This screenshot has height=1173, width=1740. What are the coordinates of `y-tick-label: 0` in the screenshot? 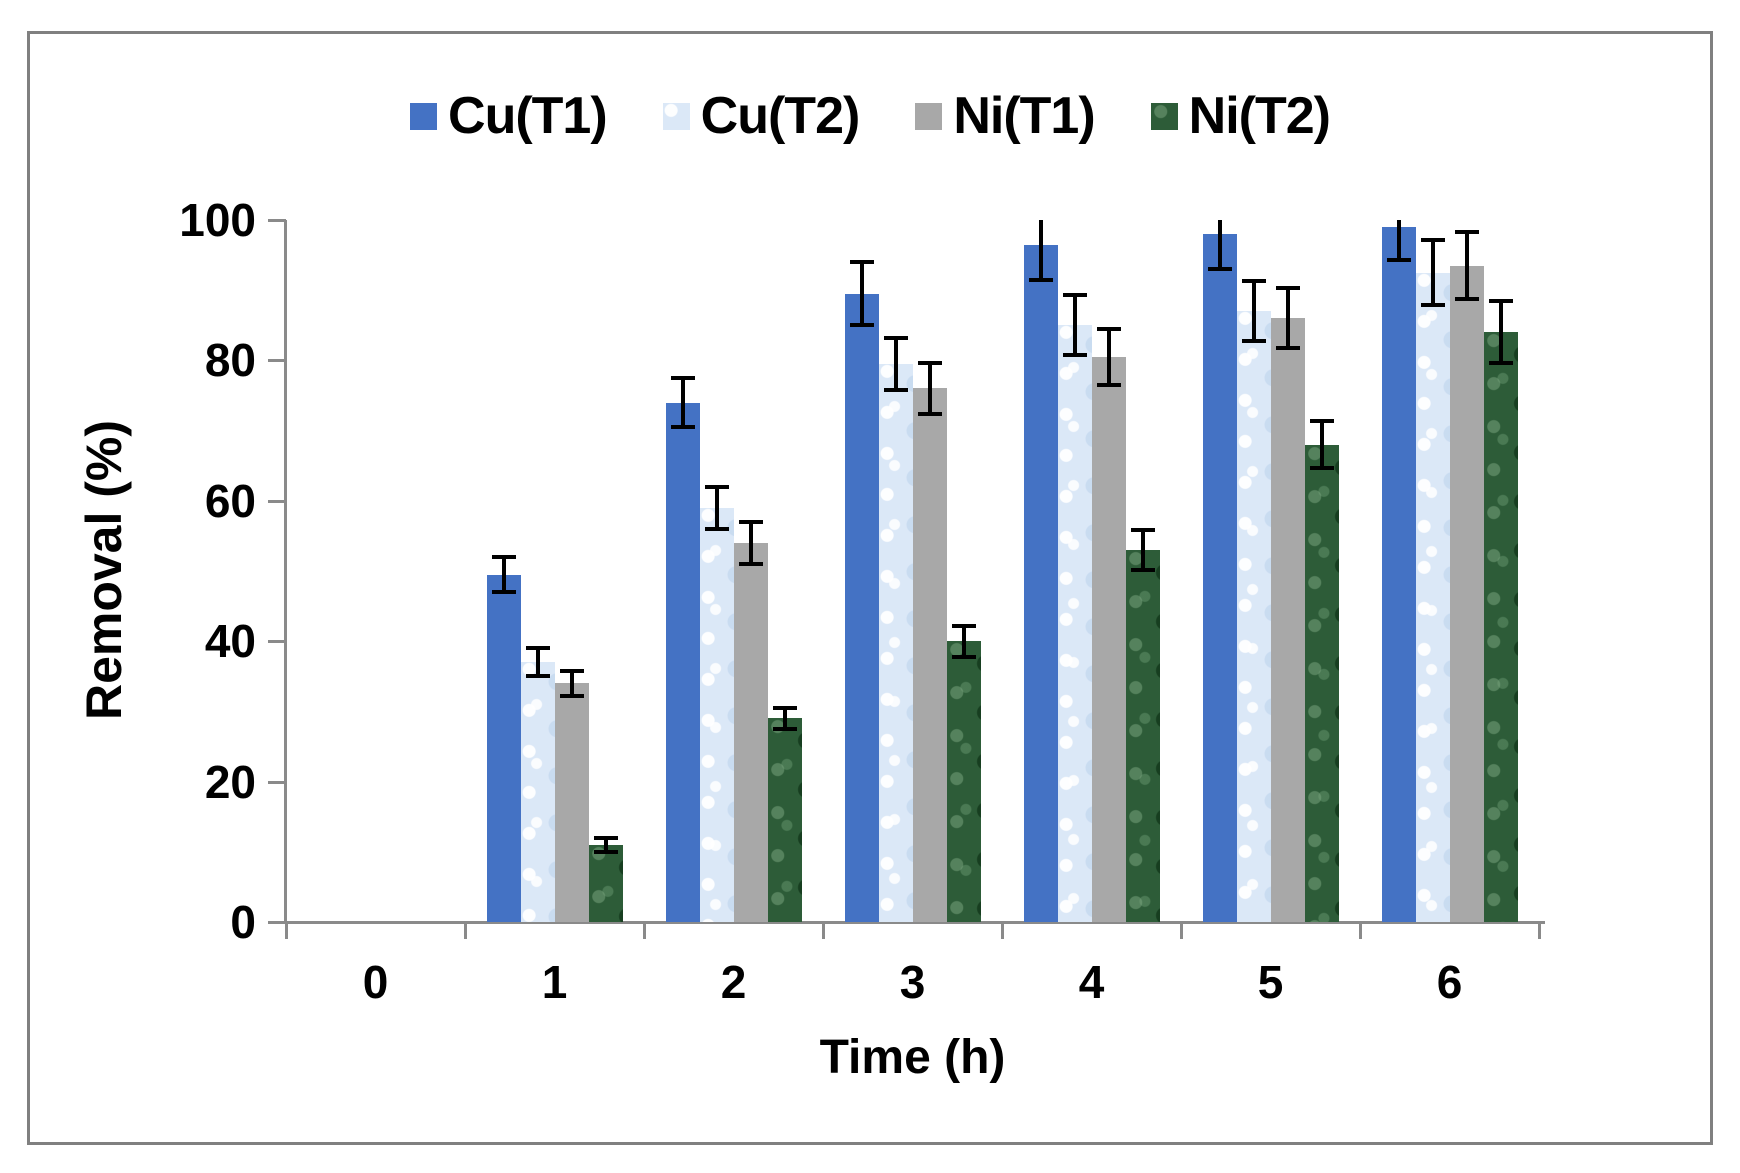 It's located at (243, 922).